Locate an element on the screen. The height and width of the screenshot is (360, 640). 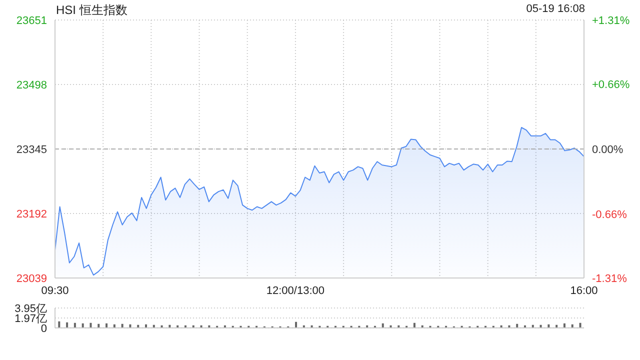
x-tick-label: 09:30 is located at coordinates (55, 290).